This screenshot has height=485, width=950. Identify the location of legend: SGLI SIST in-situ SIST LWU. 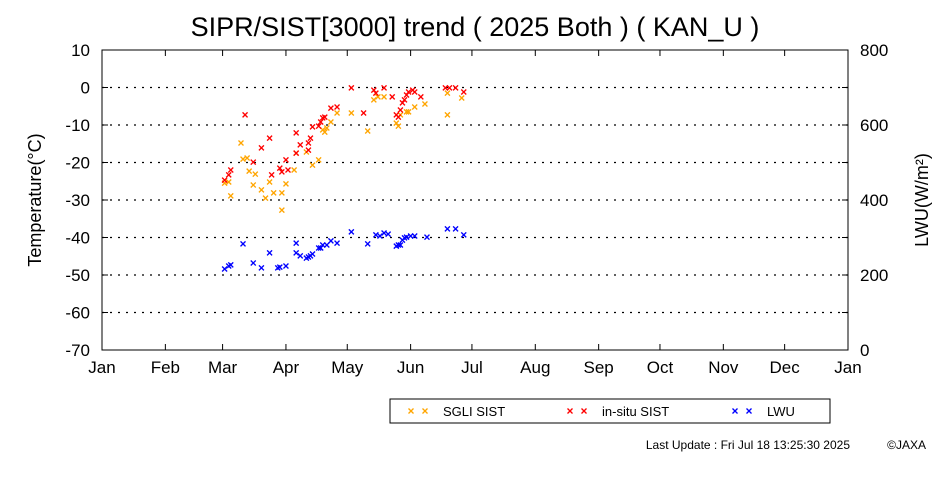
(610, 411).